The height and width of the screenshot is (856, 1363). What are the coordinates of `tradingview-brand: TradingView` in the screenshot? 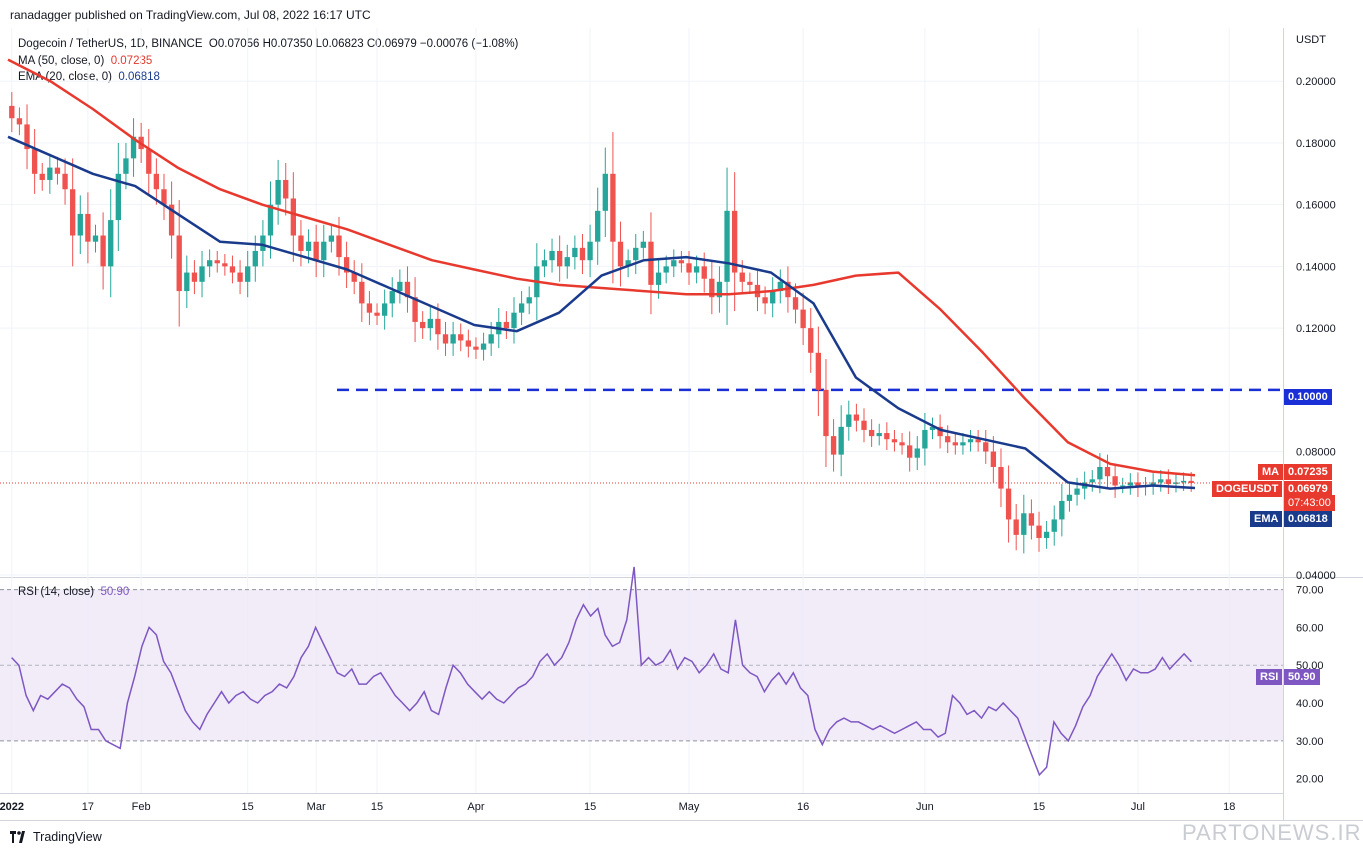 It's located at (56, 837).